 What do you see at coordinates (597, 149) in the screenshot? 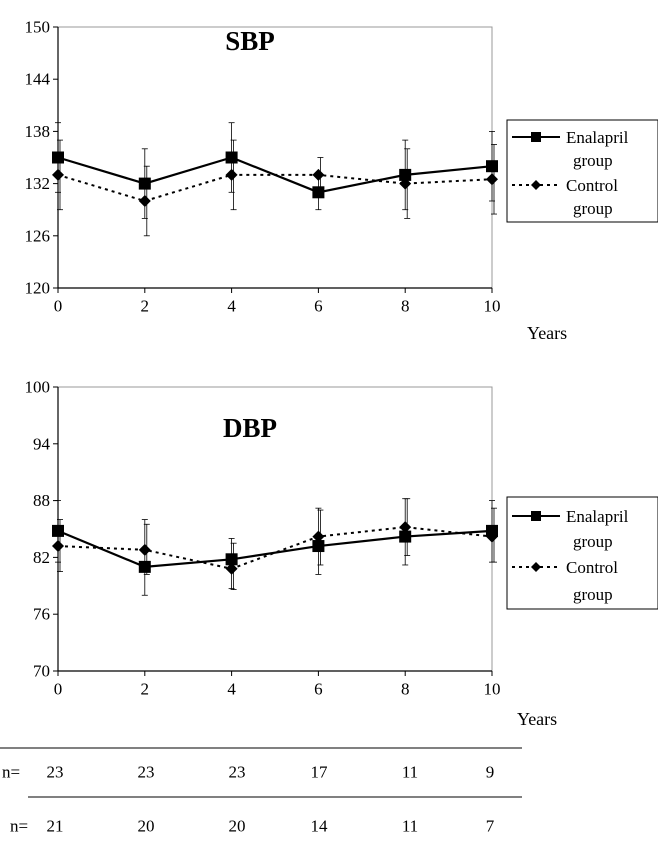
I see `sbp-legend-enalapril-label: Enalapril group` at bounding box center [597, 149].